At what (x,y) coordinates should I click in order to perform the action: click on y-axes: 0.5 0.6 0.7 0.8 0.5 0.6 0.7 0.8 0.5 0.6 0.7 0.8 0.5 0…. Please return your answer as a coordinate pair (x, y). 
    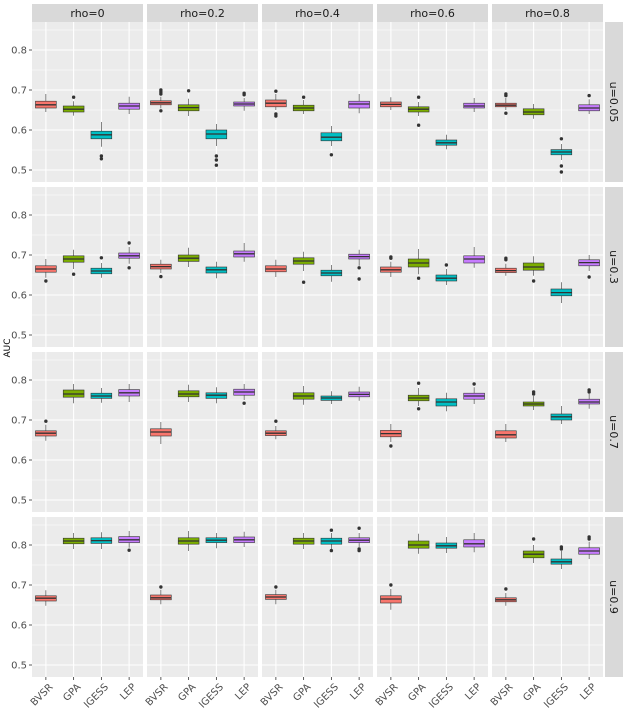
    Looking at the image, I should click on (21, 359).